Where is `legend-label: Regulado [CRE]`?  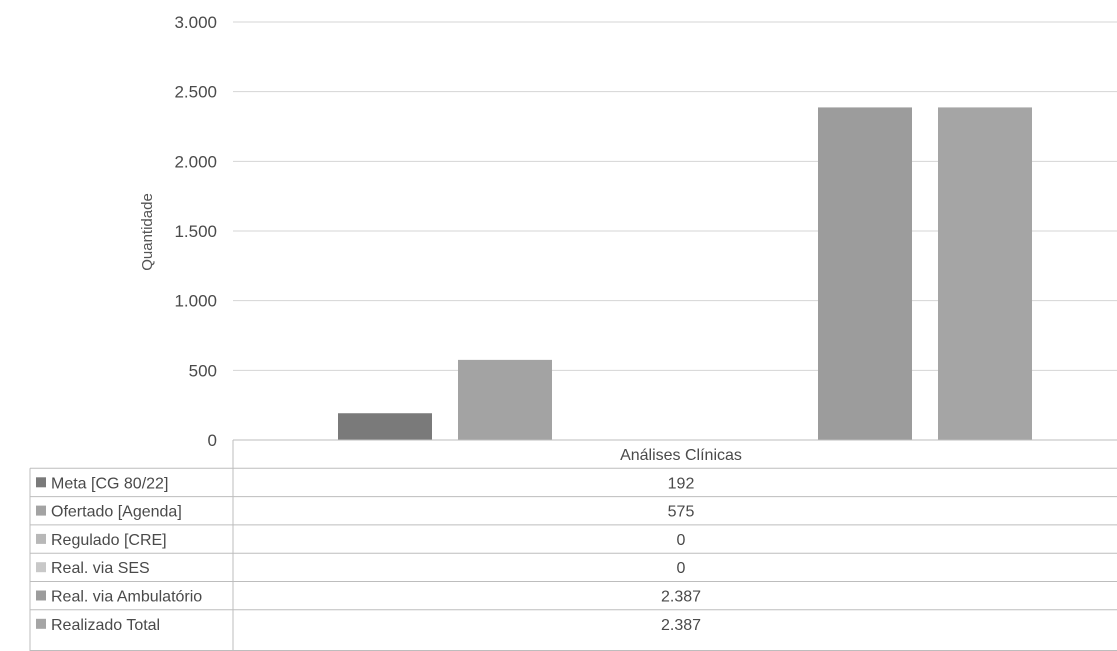
legend-label: Regulado [CRE] is located at coordinates (109, 540).